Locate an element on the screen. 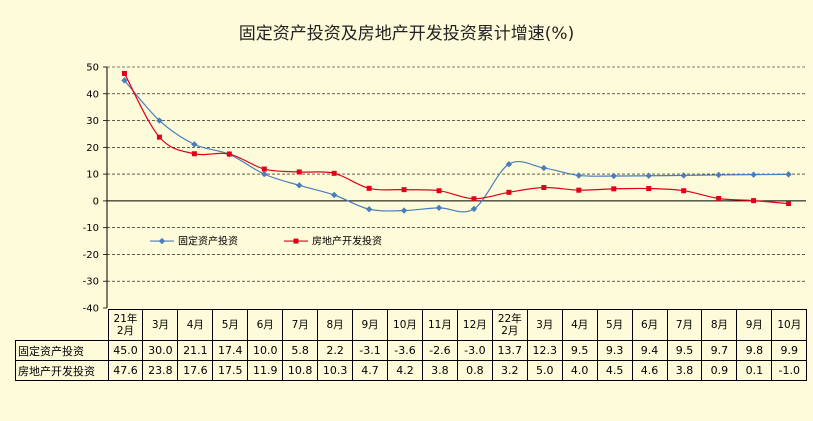  category-label: 10月 is located at coordinates (789, 325).